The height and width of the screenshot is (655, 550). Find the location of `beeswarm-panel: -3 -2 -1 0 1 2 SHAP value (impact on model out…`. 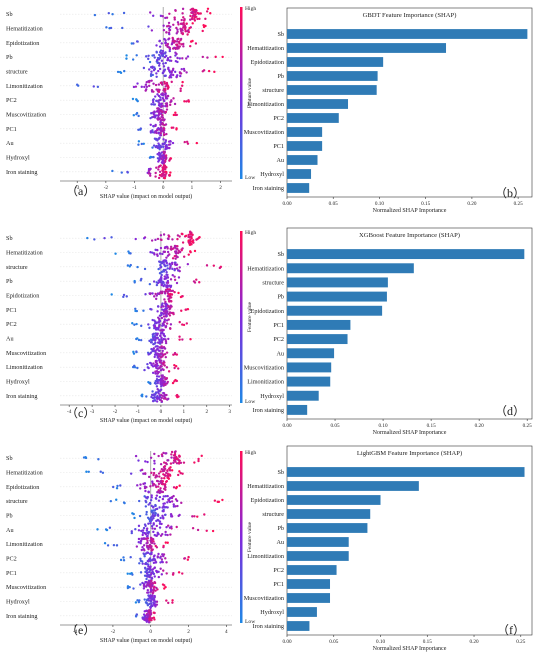

beeswarm-panel: -3 -2 -1 0 1 2 SHAP value (impact on model out… is located at coordinates (131, 103).